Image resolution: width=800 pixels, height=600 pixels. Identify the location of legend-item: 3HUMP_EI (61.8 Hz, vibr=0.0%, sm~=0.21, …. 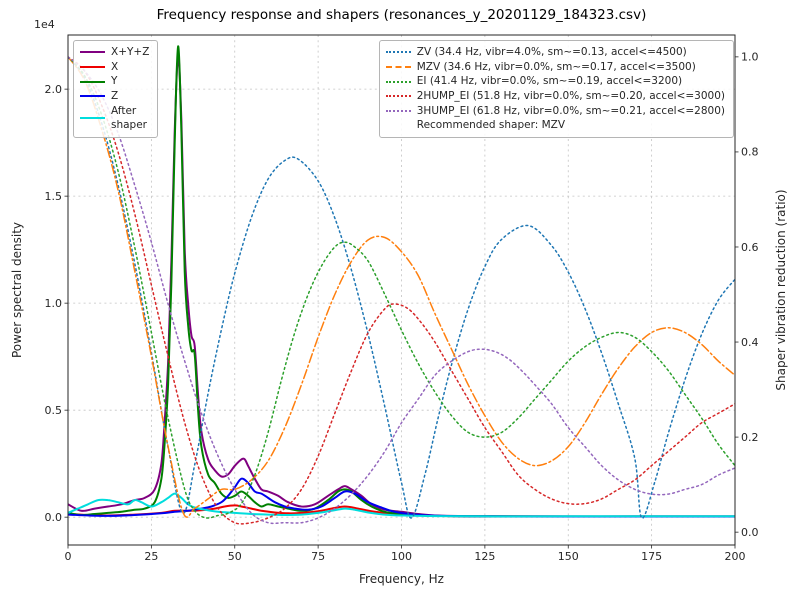
(555, 111).